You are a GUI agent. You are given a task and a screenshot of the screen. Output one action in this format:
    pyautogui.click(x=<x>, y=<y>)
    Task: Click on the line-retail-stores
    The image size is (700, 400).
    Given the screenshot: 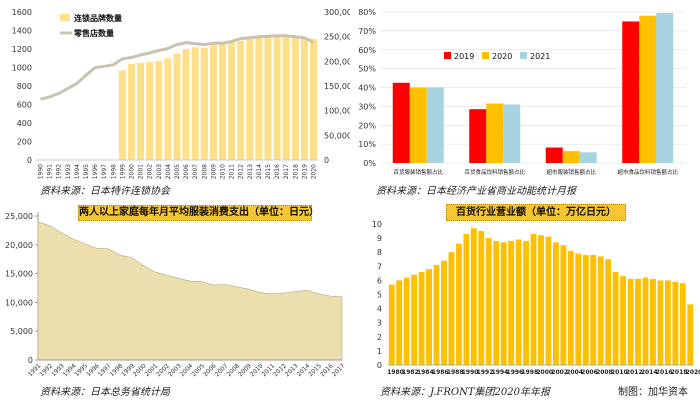 What is the action you would take?
    pyautogui.click(x=177, y=67)
    